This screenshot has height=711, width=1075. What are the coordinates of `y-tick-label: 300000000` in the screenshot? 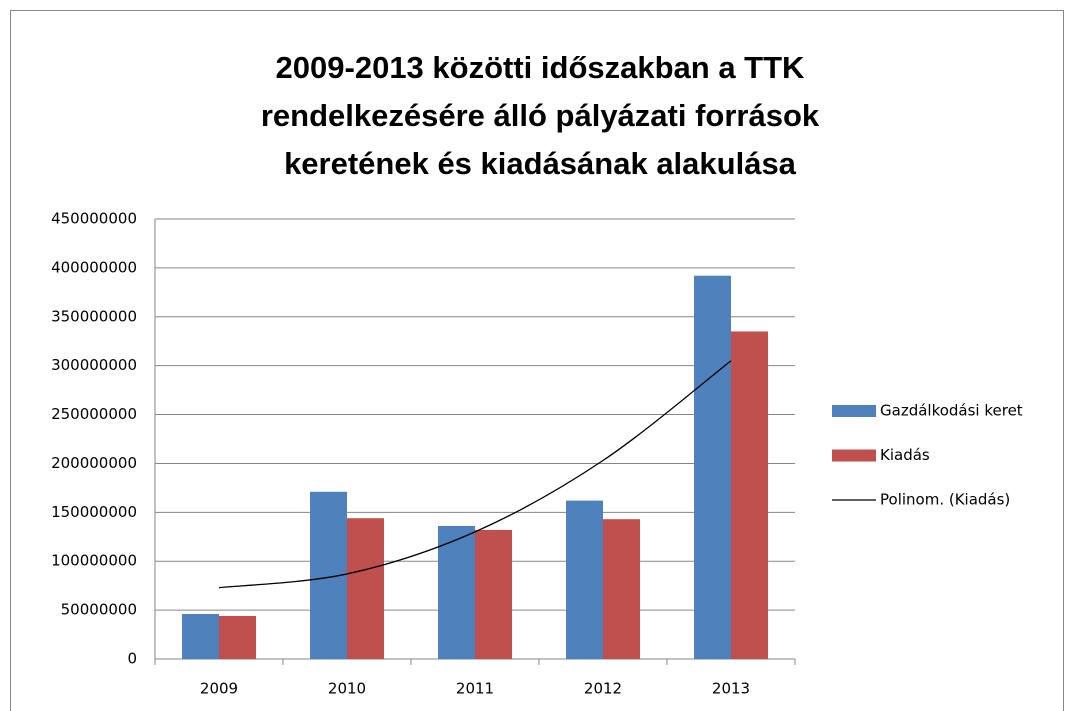 It's located at (94, 365).